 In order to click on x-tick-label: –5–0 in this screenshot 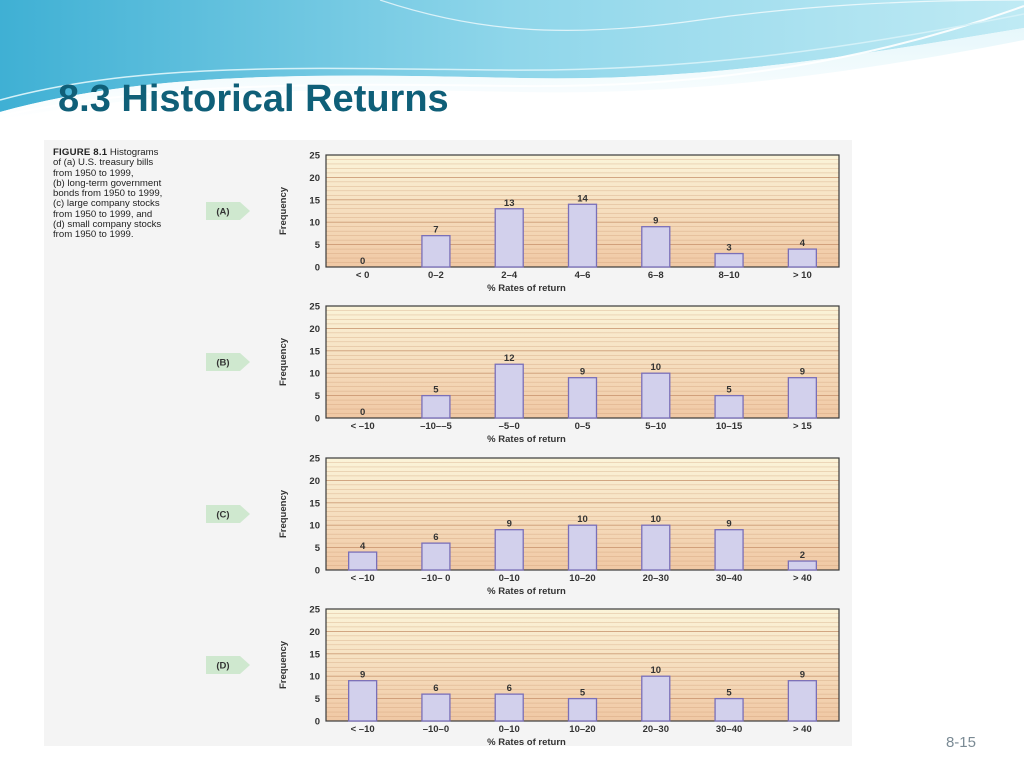, I will do `click(509, 426)`.